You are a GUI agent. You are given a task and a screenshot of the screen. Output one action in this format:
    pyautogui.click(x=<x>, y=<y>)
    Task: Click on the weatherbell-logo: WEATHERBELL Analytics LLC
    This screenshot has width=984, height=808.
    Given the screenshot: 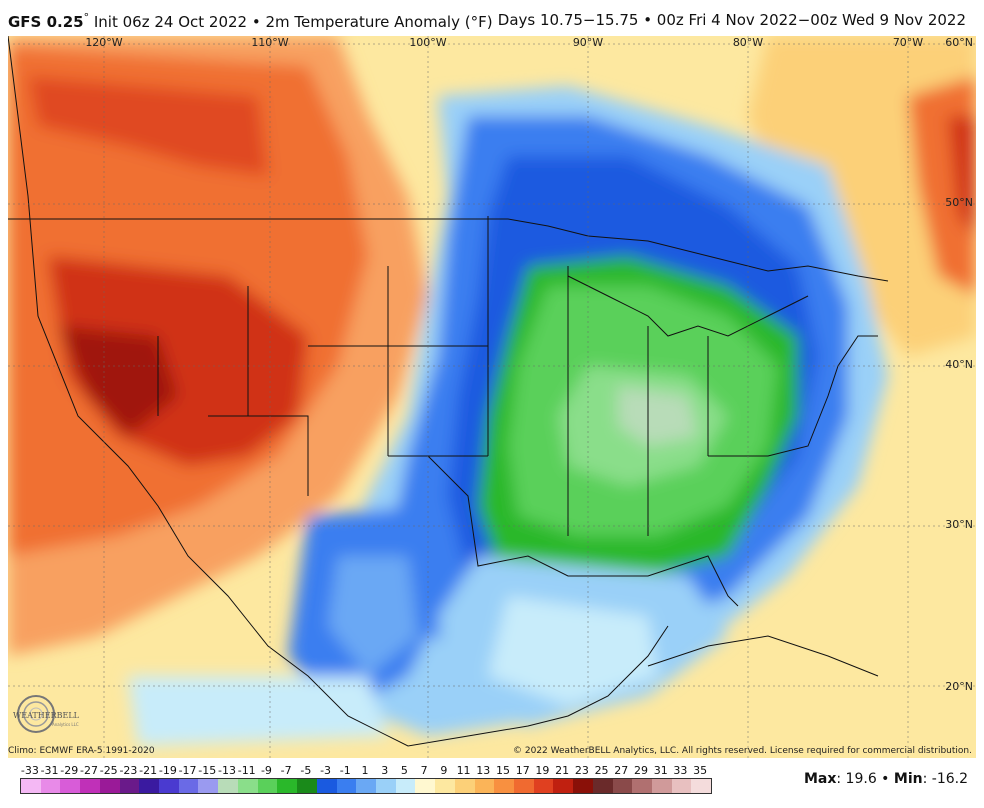 What is the action you would take?
    pyautogui.click(x=47, y=715)
    